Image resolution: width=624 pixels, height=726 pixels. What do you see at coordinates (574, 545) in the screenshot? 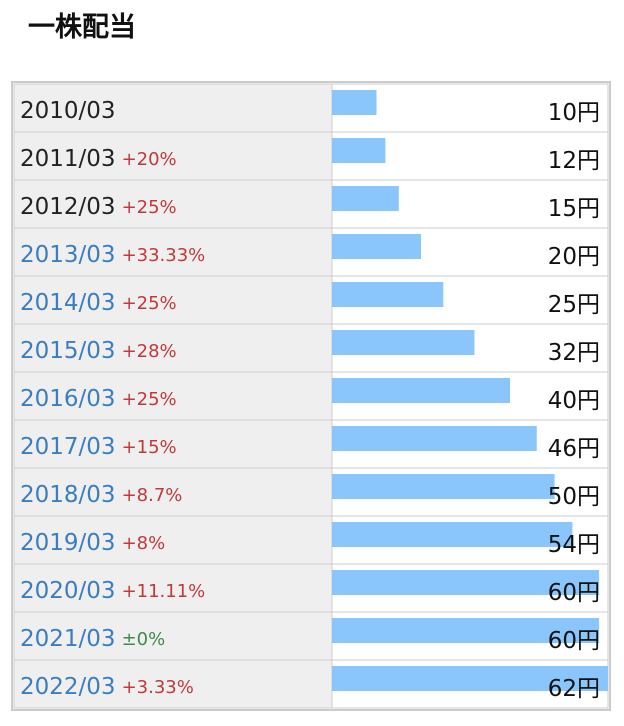
I see `value-label: 54円` at bounding box center [574, 545].